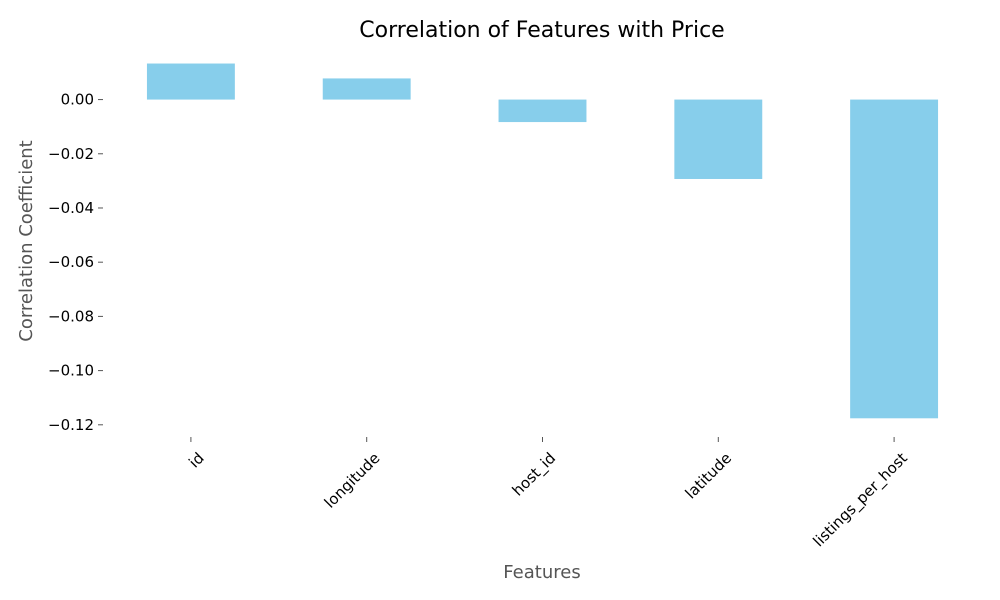 The height and width of the screenshot is (600, 1000). I want to click on x-tick-label: host_id, so click(534, 474).